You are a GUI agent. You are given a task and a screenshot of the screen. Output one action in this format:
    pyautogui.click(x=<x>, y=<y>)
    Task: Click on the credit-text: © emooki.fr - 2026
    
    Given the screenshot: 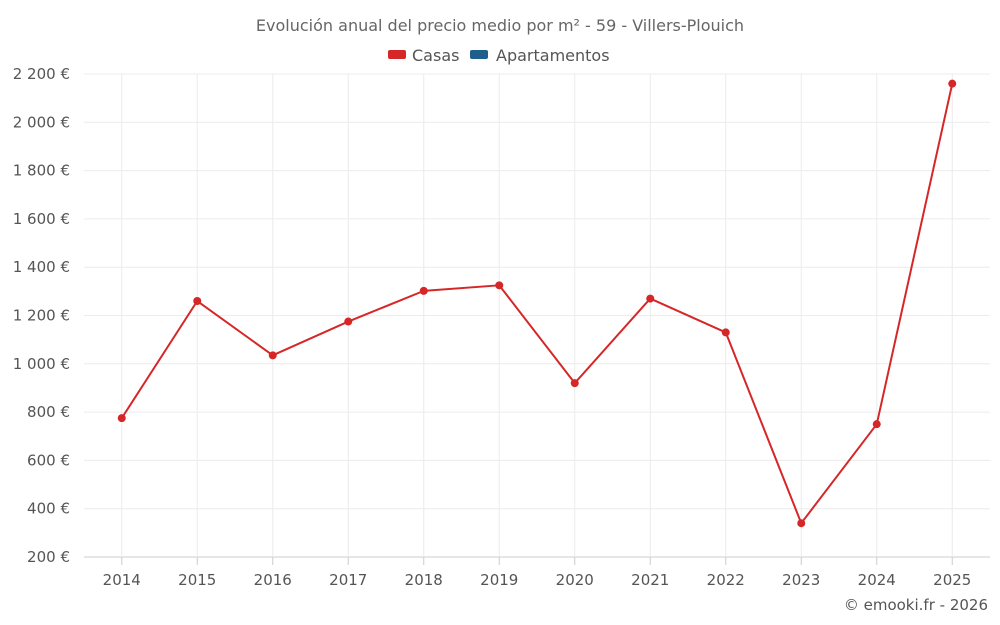 What is the action you would take?
    pyautogui.click(x=916, y=605)
    